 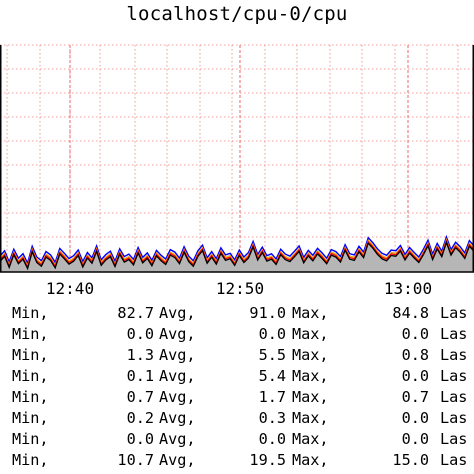 I want to click on legend-avg-value: 5.4, so click(x=272, y=376).